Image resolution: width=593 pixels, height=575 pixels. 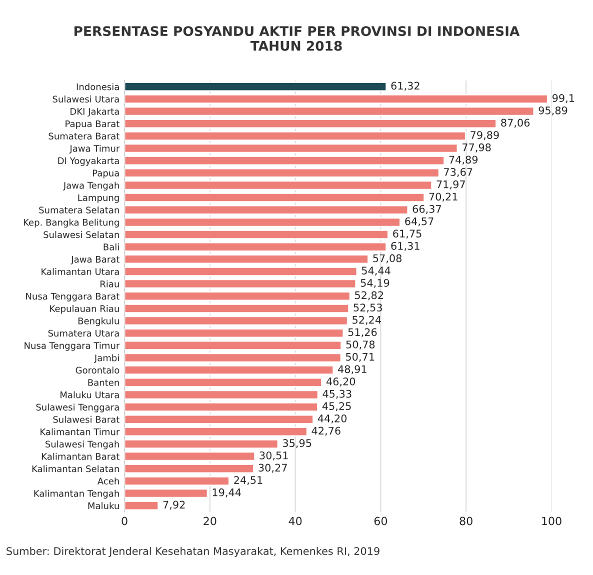 What do you see at coordinates (295, 521) in the screenshot?
I see `x-tick-label: 40` at bounding box center [295, 521].